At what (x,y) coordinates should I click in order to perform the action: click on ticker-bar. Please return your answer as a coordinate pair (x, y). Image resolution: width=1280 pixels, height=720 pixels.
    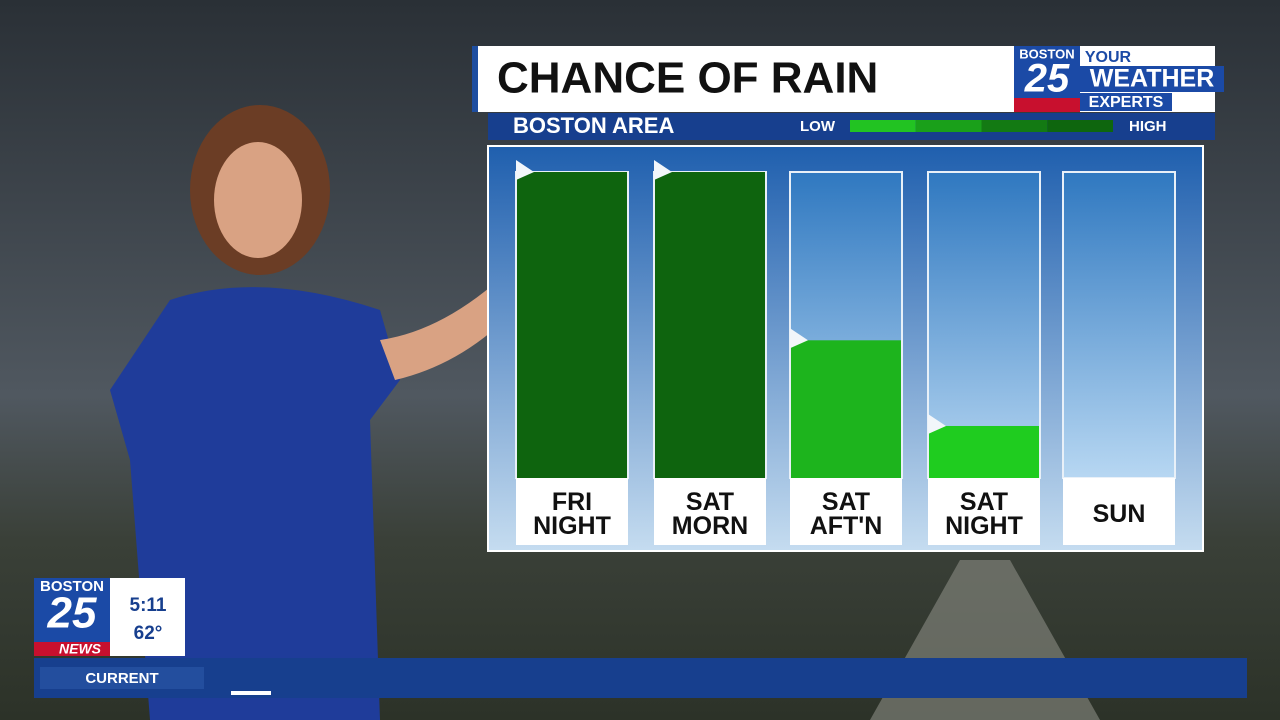
    Looking at the image, I should click on (640, 678).